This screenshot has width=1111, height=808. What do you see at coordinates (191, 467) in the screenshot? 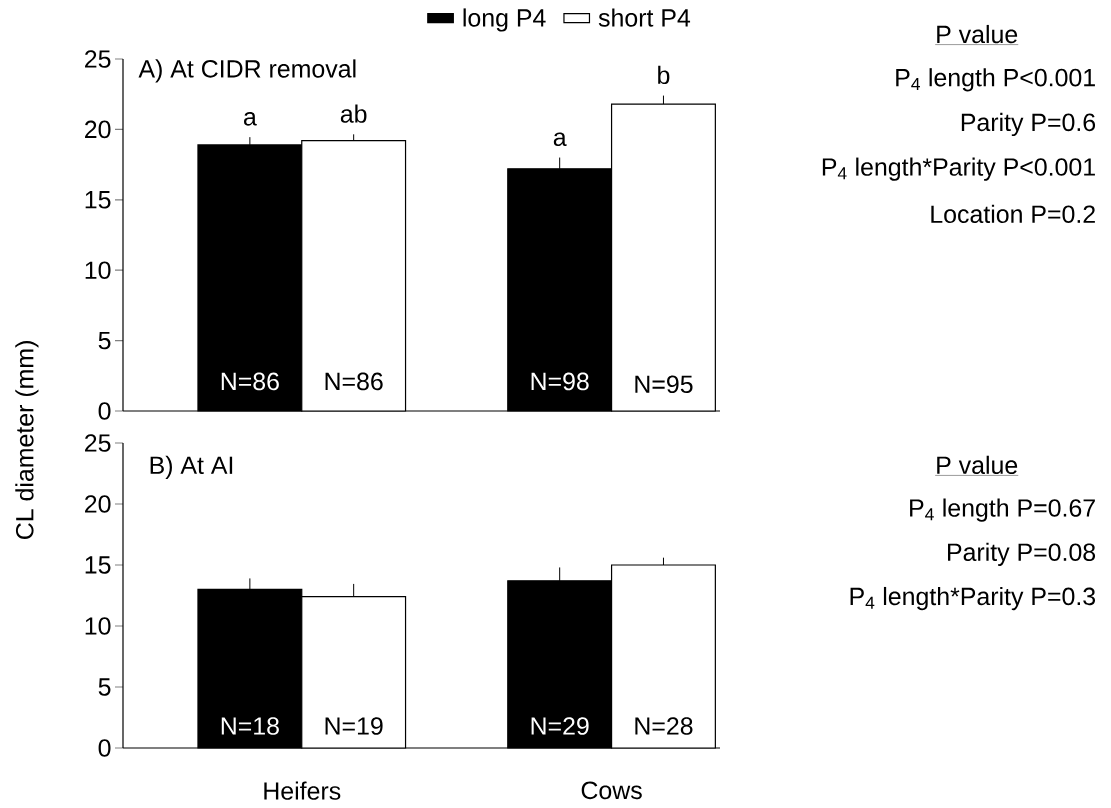
I see `chart-title: B) At AI` at bounding box center [191, 467].